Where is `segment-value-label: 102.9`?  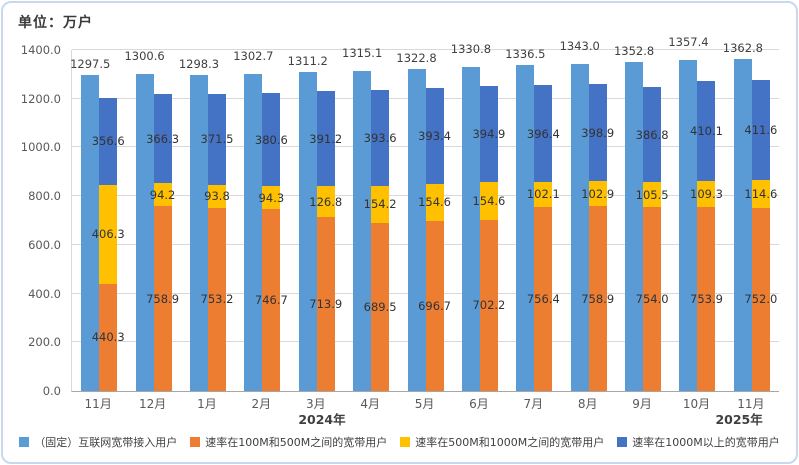 segment-value-label: 102.9 is located at coordinates (598, 193).